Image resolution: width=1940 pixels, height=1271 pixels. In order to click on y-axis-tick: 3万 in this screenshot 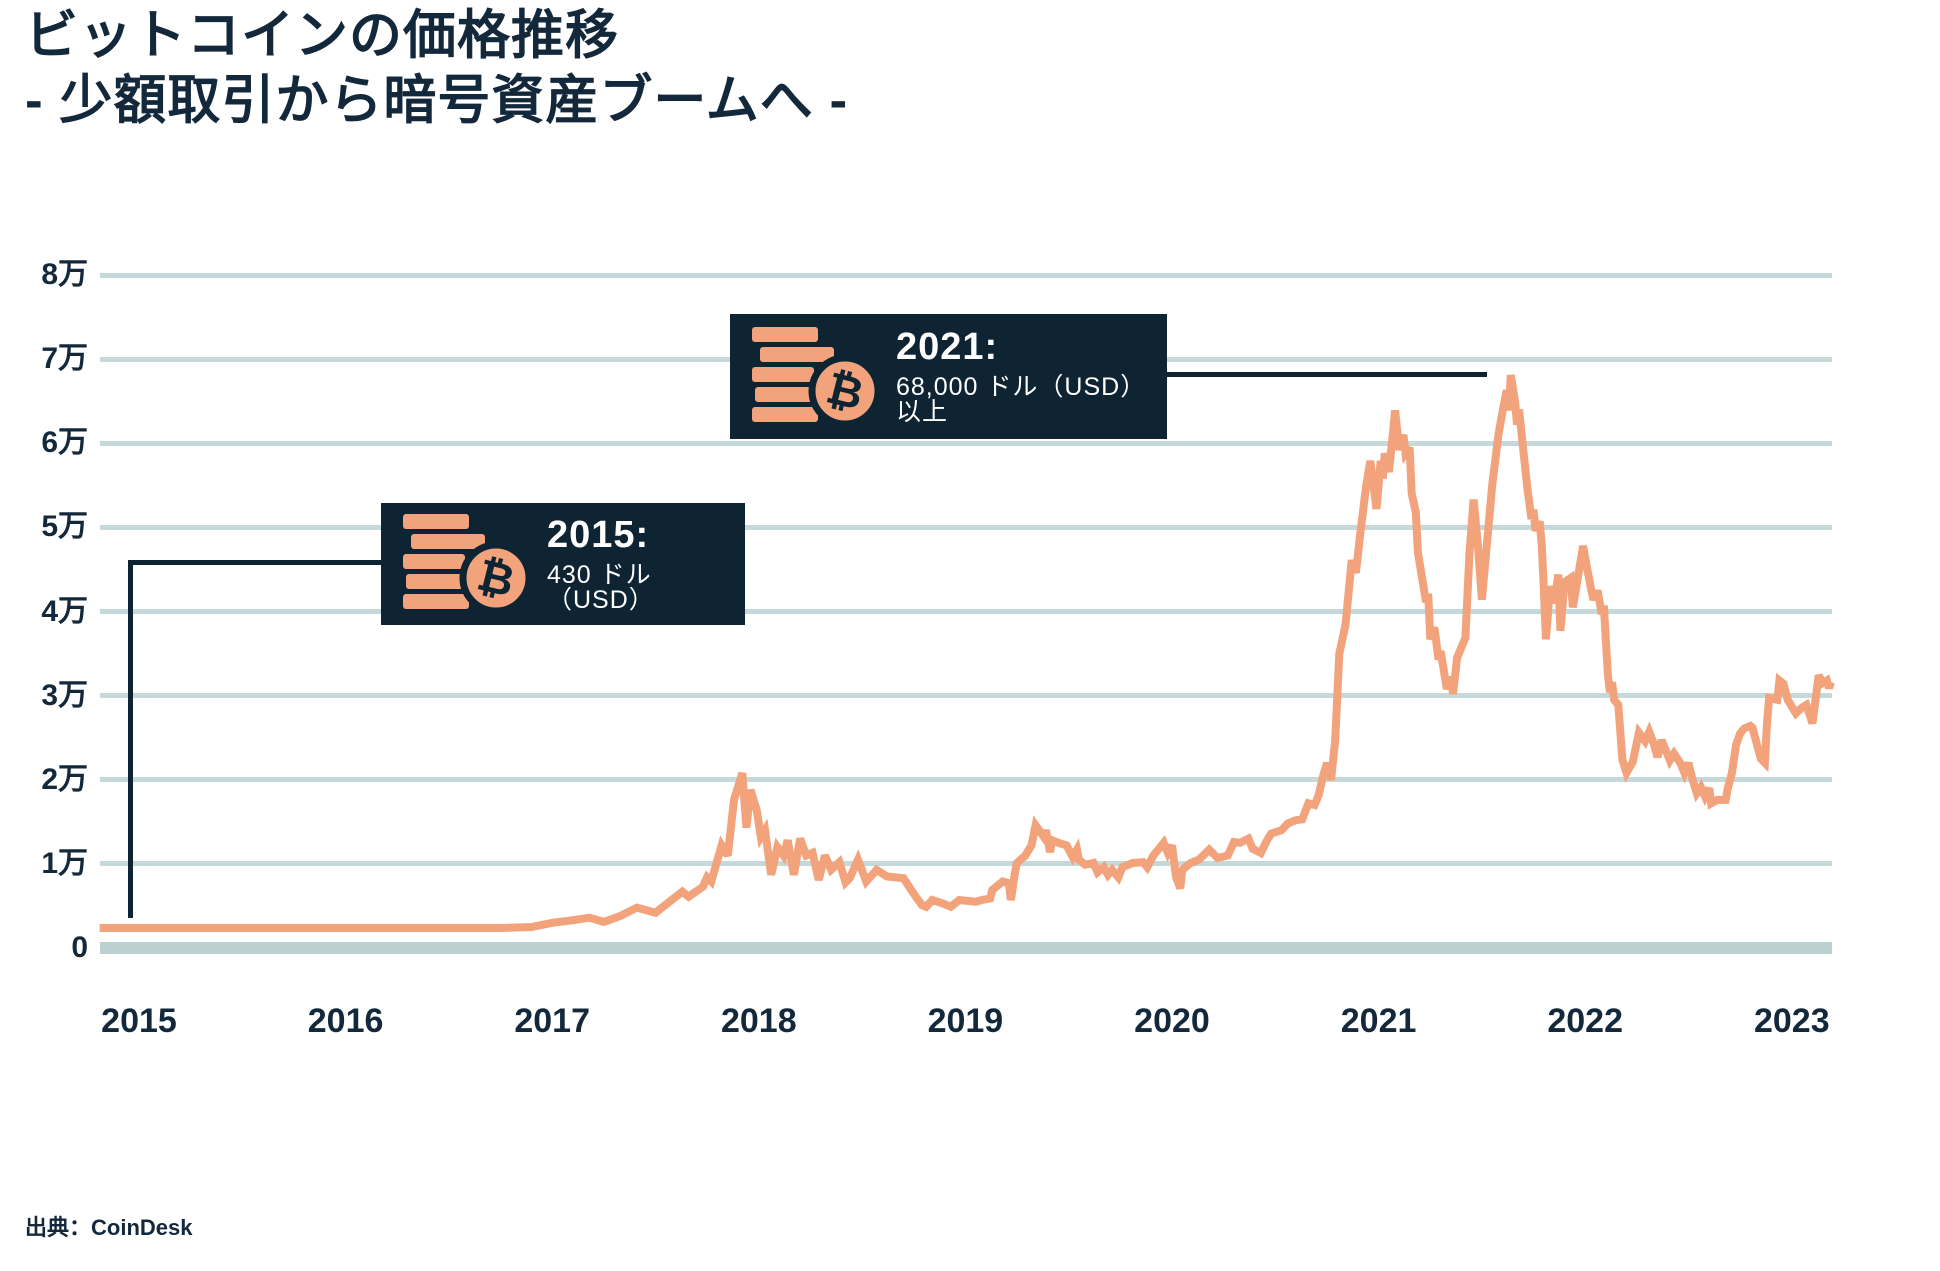, I will do `click(64, 695)`.